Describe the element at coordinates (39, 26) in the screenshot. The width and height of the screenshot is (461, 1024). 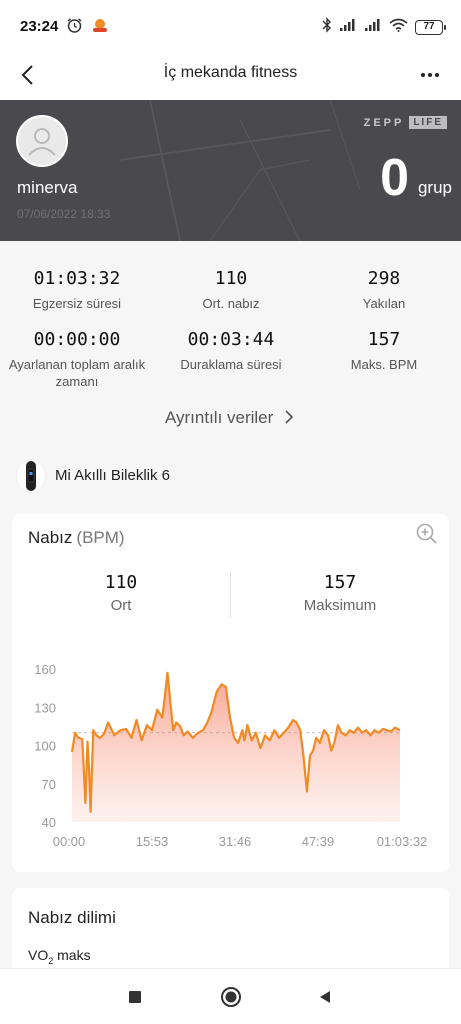
I see `status-time: 23:24` at that location.